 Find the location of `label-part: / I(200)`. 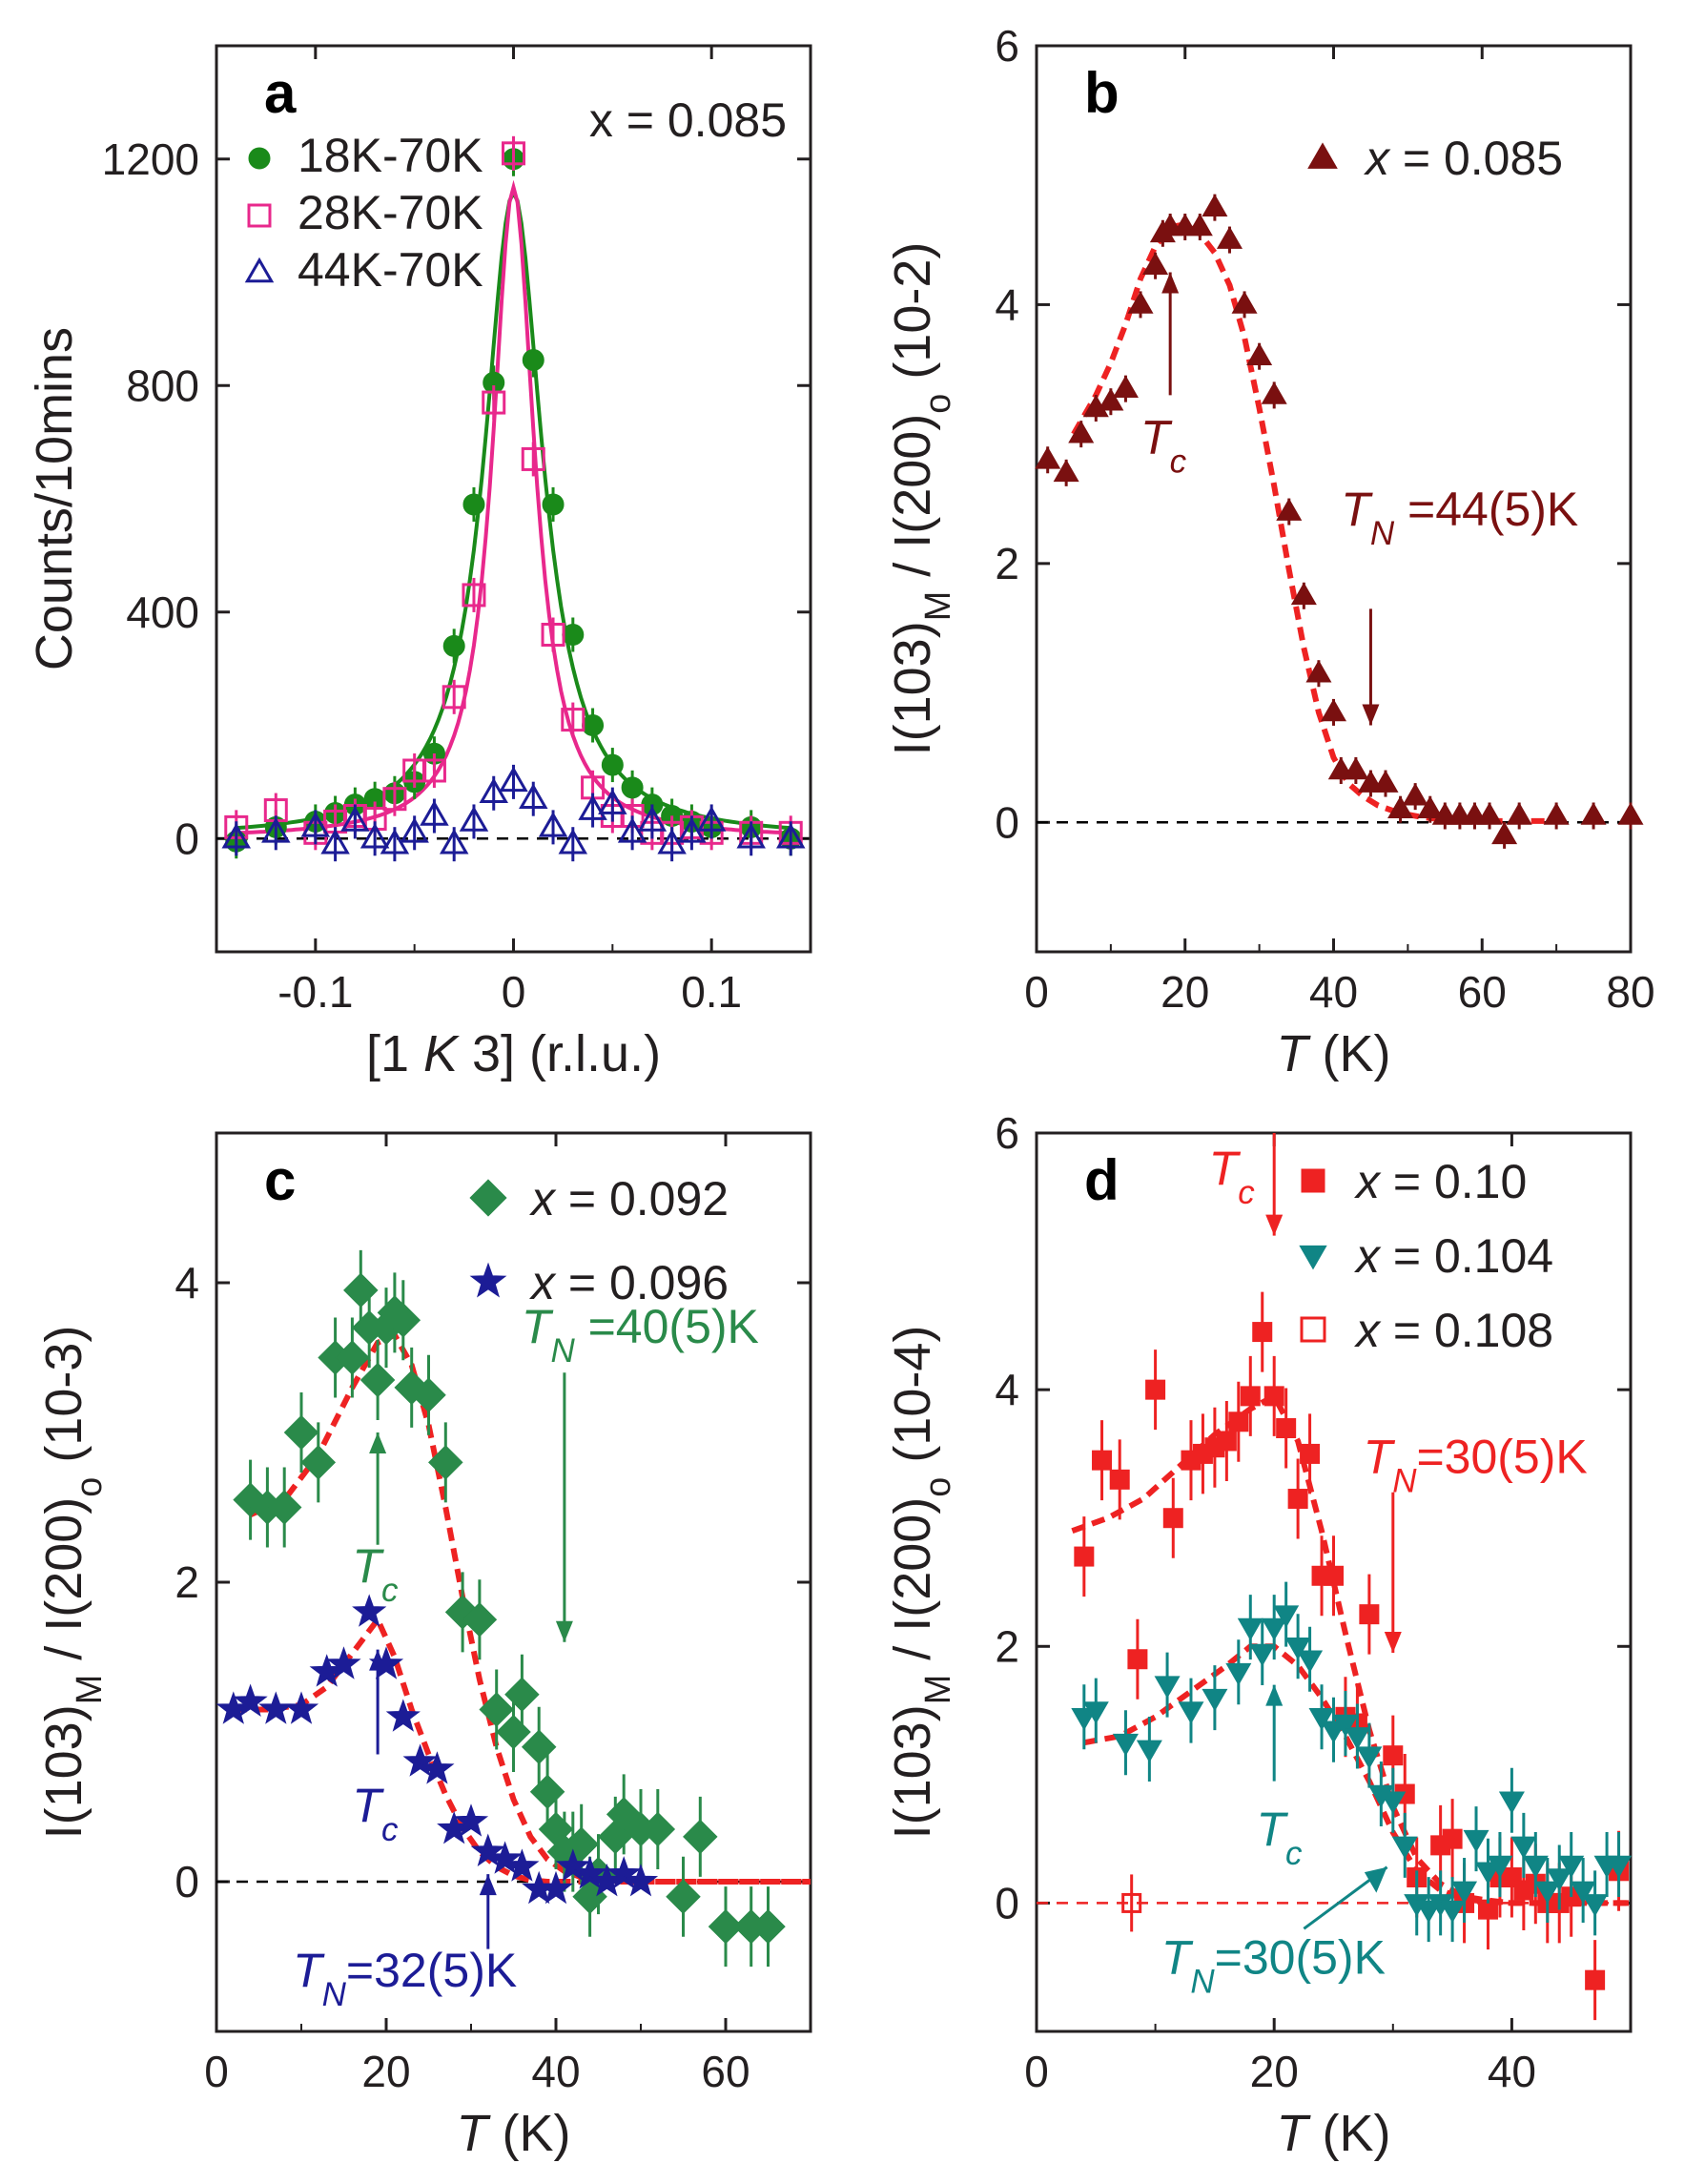

label-part: / I(200) is located at coordinates (63, 1586).